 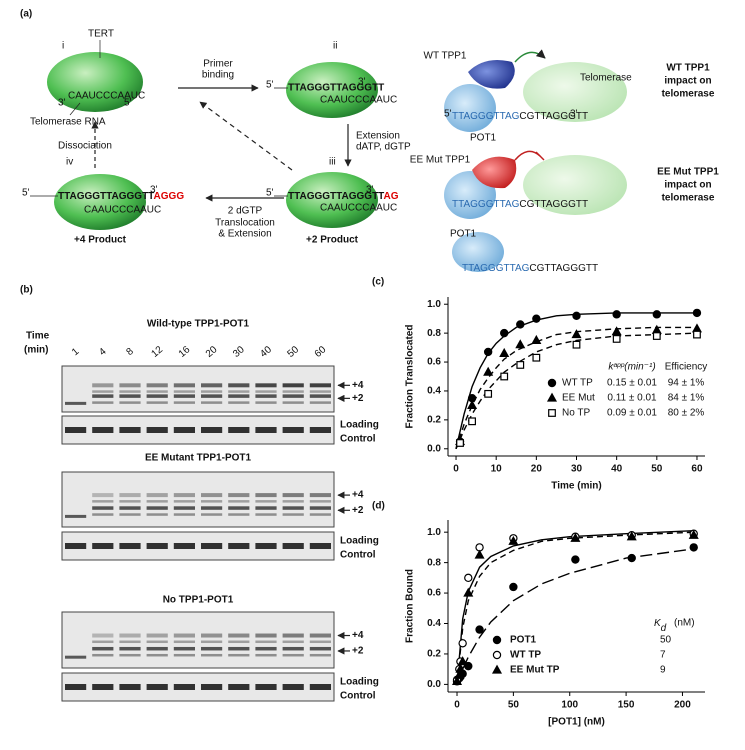 I want to click on impact-label: telomerase, so click(x=688, y=198).